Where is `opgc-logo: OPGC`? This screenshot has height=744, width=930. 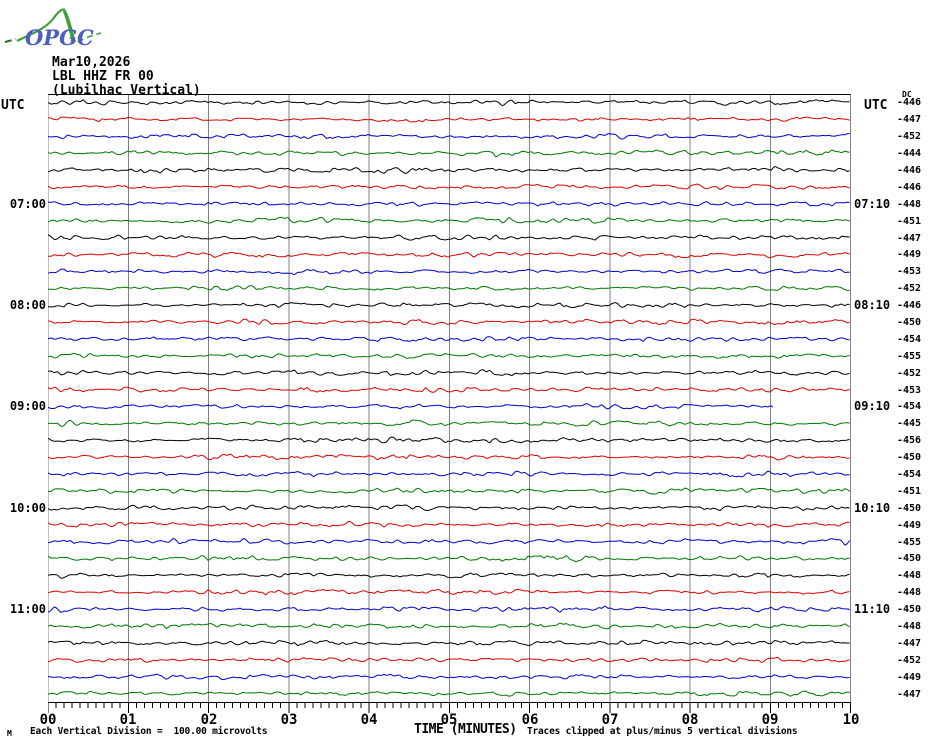 opgc-logo: OPGC is located at coordinates (55, 25).